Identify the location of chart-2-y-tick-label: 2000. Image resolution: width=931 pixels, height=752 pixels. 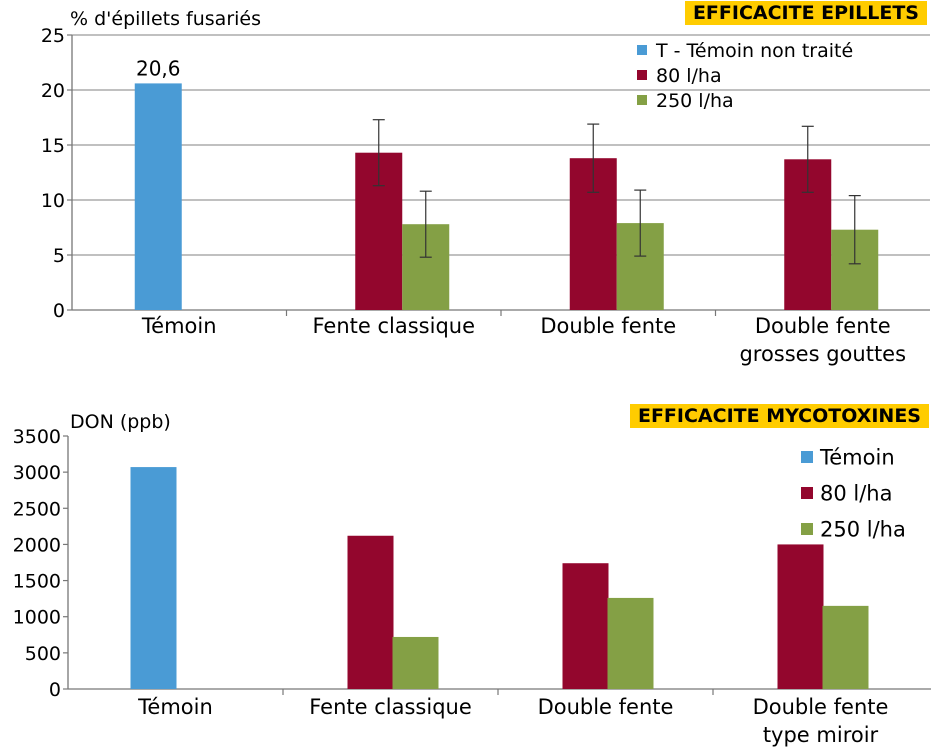
(37, 545).